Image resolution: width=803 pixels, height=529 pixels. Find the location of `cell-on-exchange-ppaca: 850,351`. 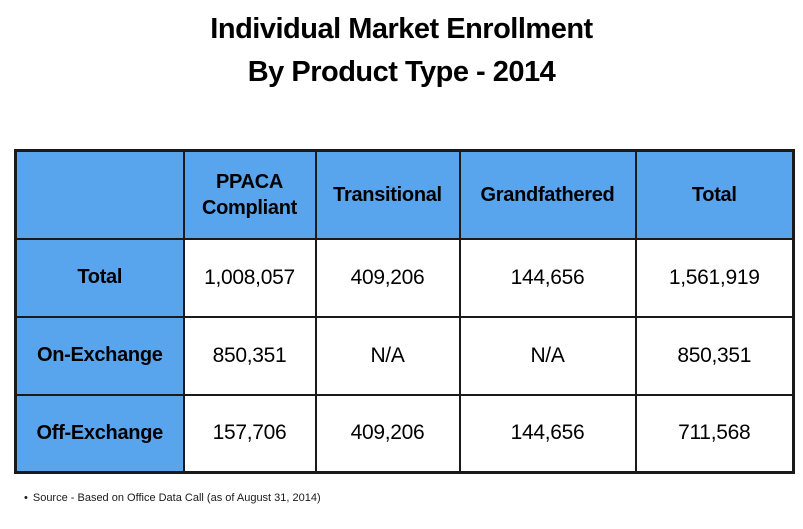

cell-on-exchange-ppaca: 850,351 is located at coordinates (249, 355).